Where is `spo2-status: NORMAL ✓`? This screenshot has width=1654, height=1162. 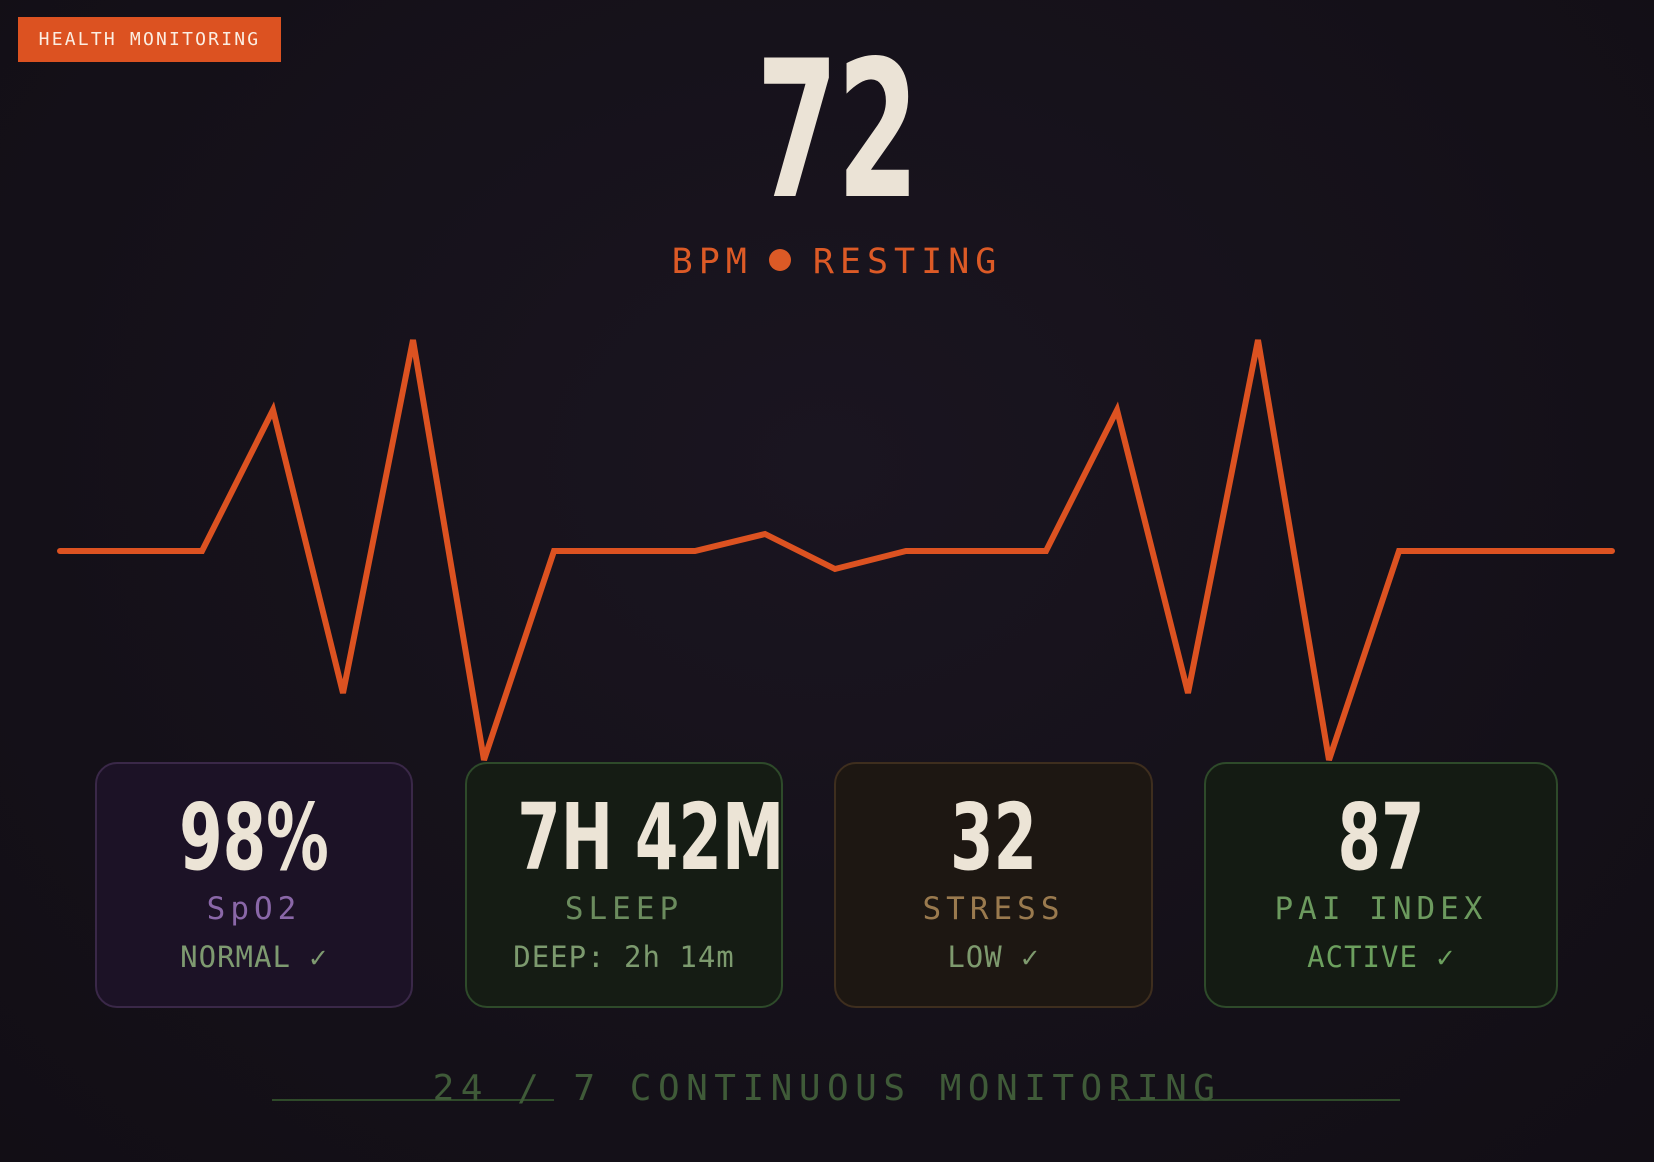 spo2-status: NORMAL ✓ is located at coordinates (254, 957).